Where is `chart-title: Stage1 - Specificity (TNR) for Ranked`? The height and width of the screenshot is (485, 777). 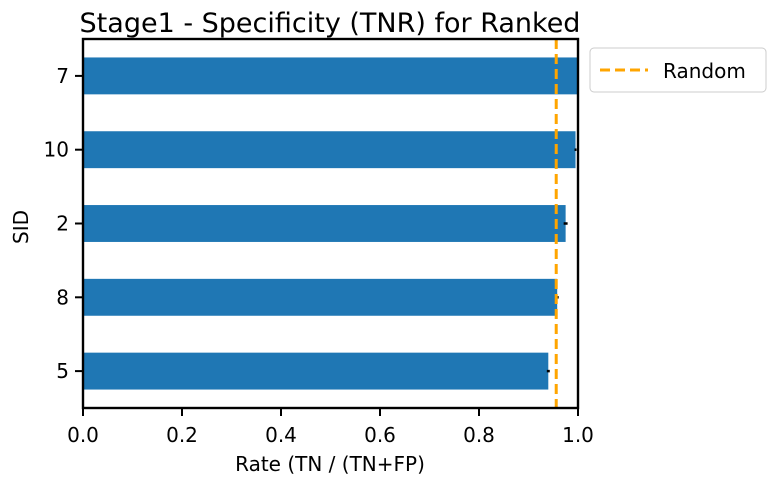 chart-title: Stage1 - Specificity (TNR) for Ranked is located at coordinates (330, 23).